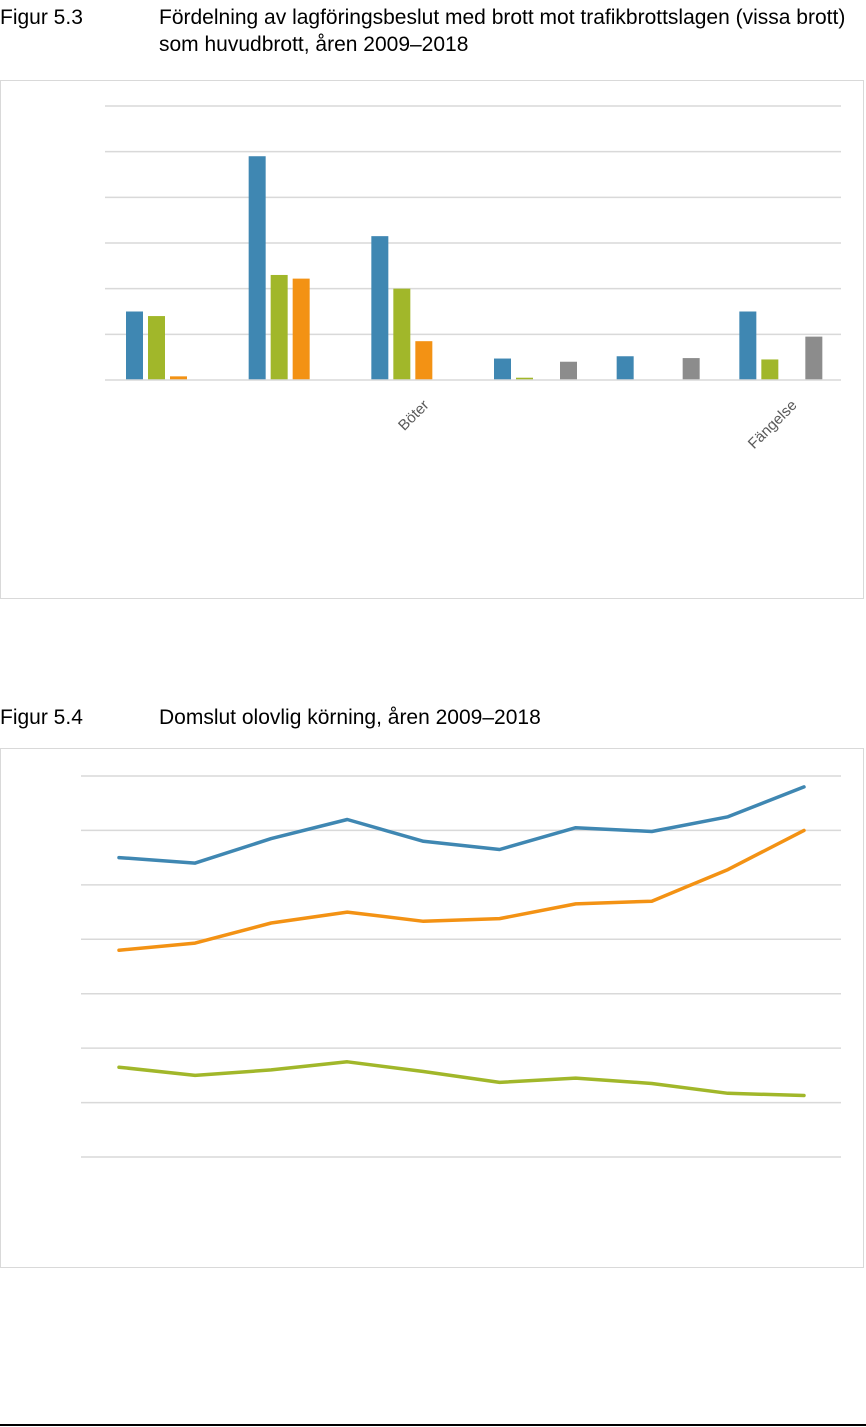  I want to click on page-bottom-rule, so click(433, 1425).